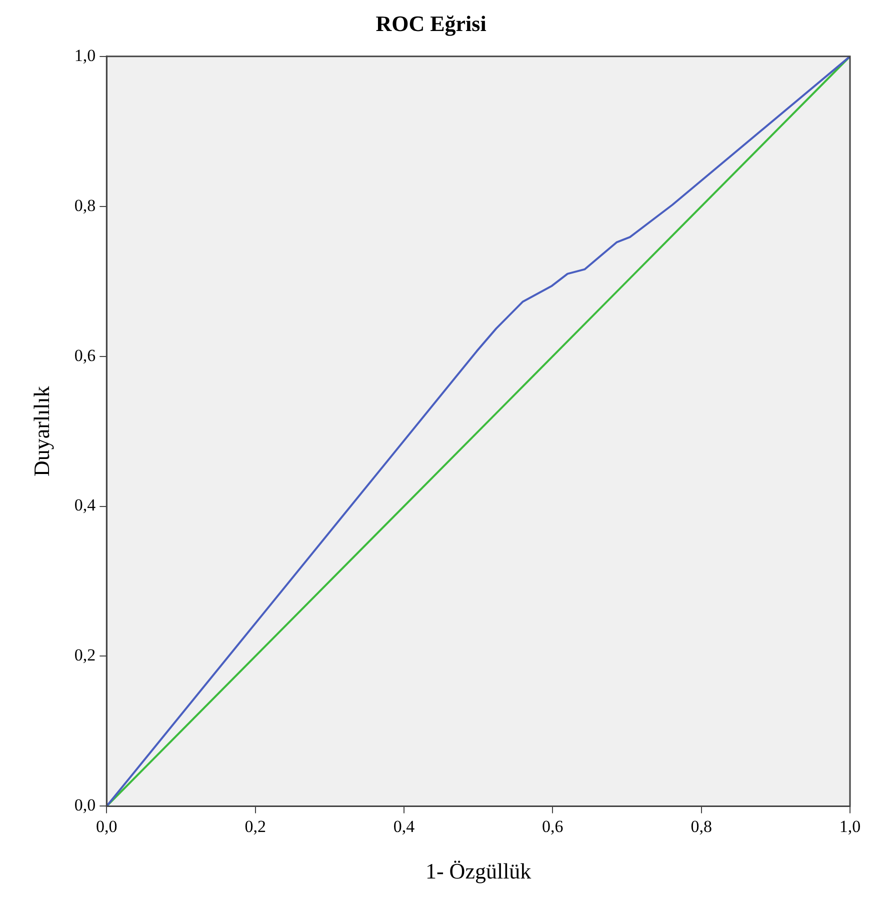 This screenshot has width=882, height=908. I want to click on x-tick-label: 0,0, so click(107, 826).